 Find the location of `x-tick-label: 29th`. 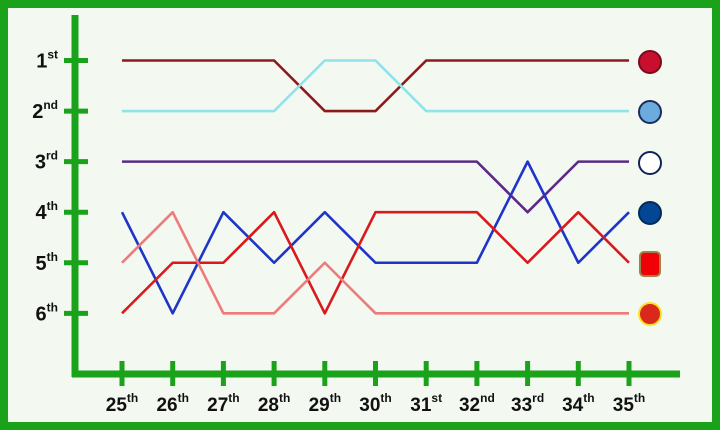

x-tick-label: 29th is located at coordinates (325, 403).